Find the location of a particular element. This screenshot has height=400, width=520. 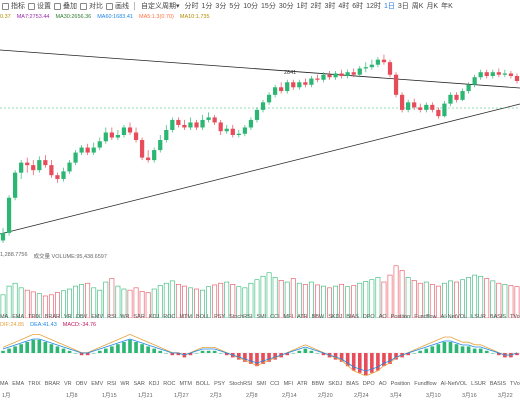

trendline-upper is located at coordinates (260, 69).